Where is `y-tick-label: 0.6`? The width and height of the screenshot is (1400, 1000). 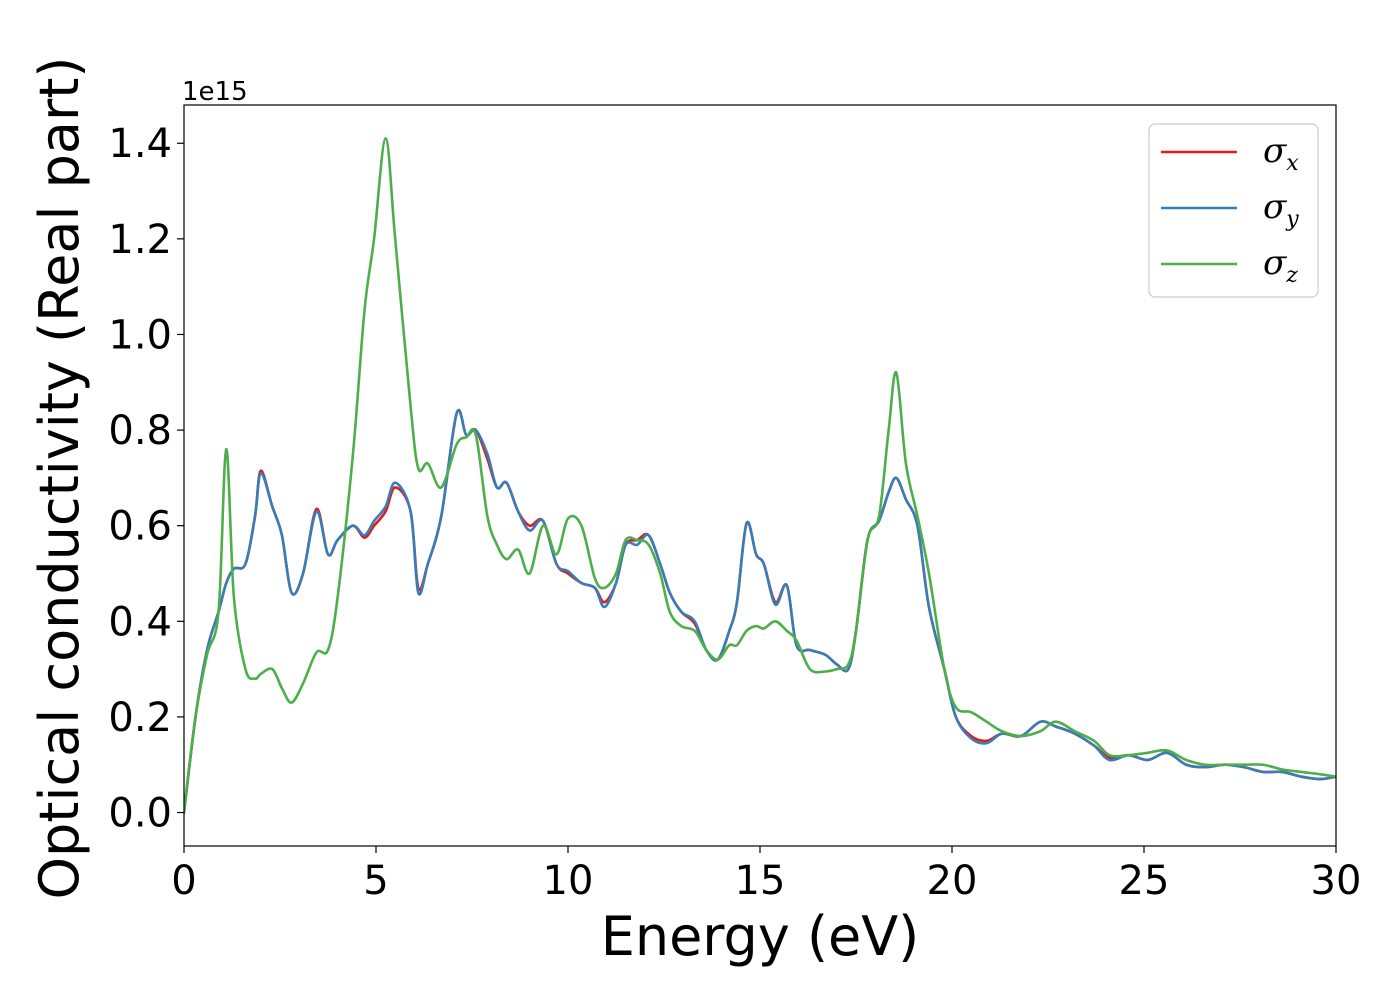
y-tick-label: 0.6 is located at coordinates (140, 527).